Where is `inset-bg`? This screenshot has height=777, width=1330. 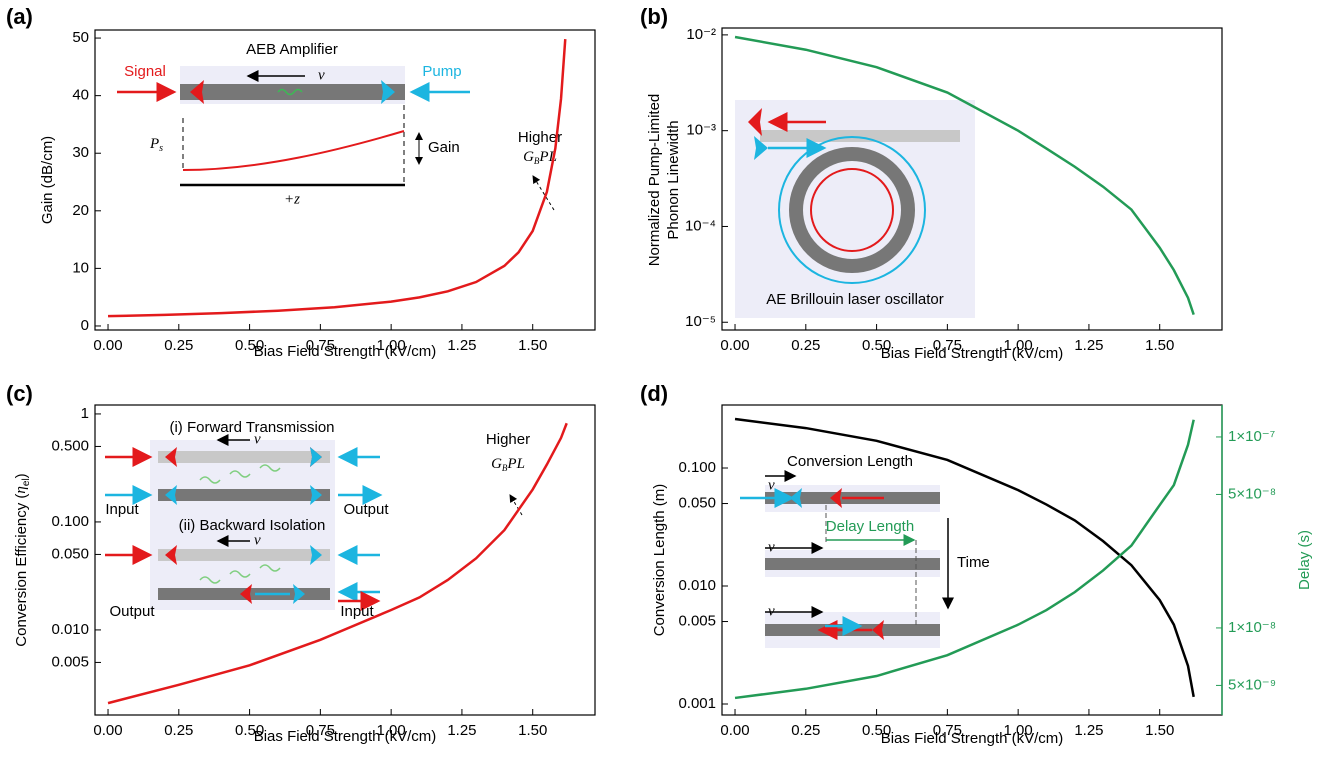
inset-bg is located at coordinates (242, 525).